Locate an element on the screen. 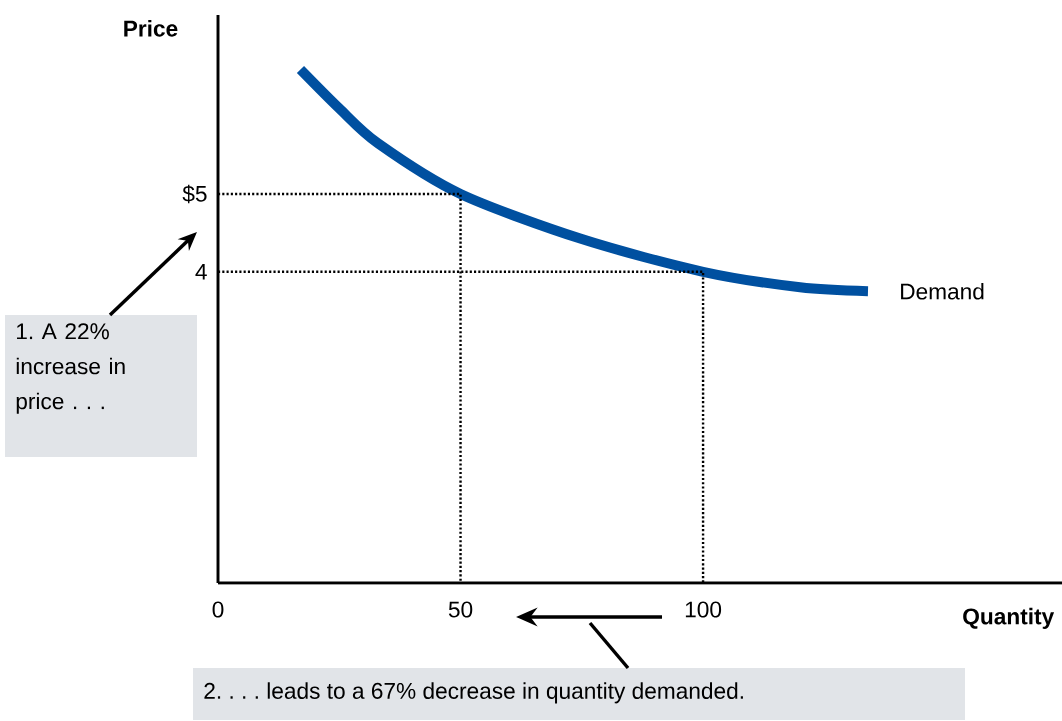 Image resolution: width=1062 pixels, height=721 pixels. text: 2. . . . leads to a 67% decrease in quantity demanded. is located at coordinates (473, 693).